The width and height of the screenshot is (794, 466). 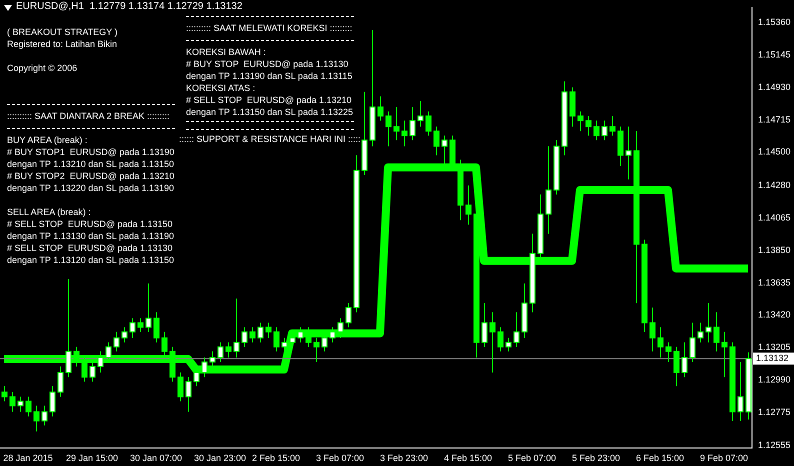 I want to click on y-tick-label: 1.13420, so click(x=774, y=315).